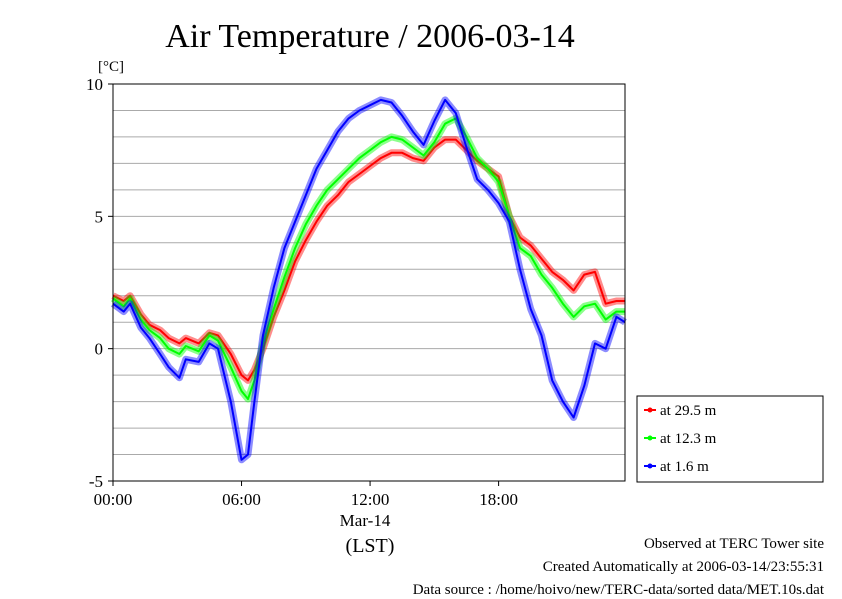 The image size is (842, 599). What do you see at coordinates (684, 467) in the screenshot?
I see `legend-label: at 1.6 m` at bounding box center [684, 467].